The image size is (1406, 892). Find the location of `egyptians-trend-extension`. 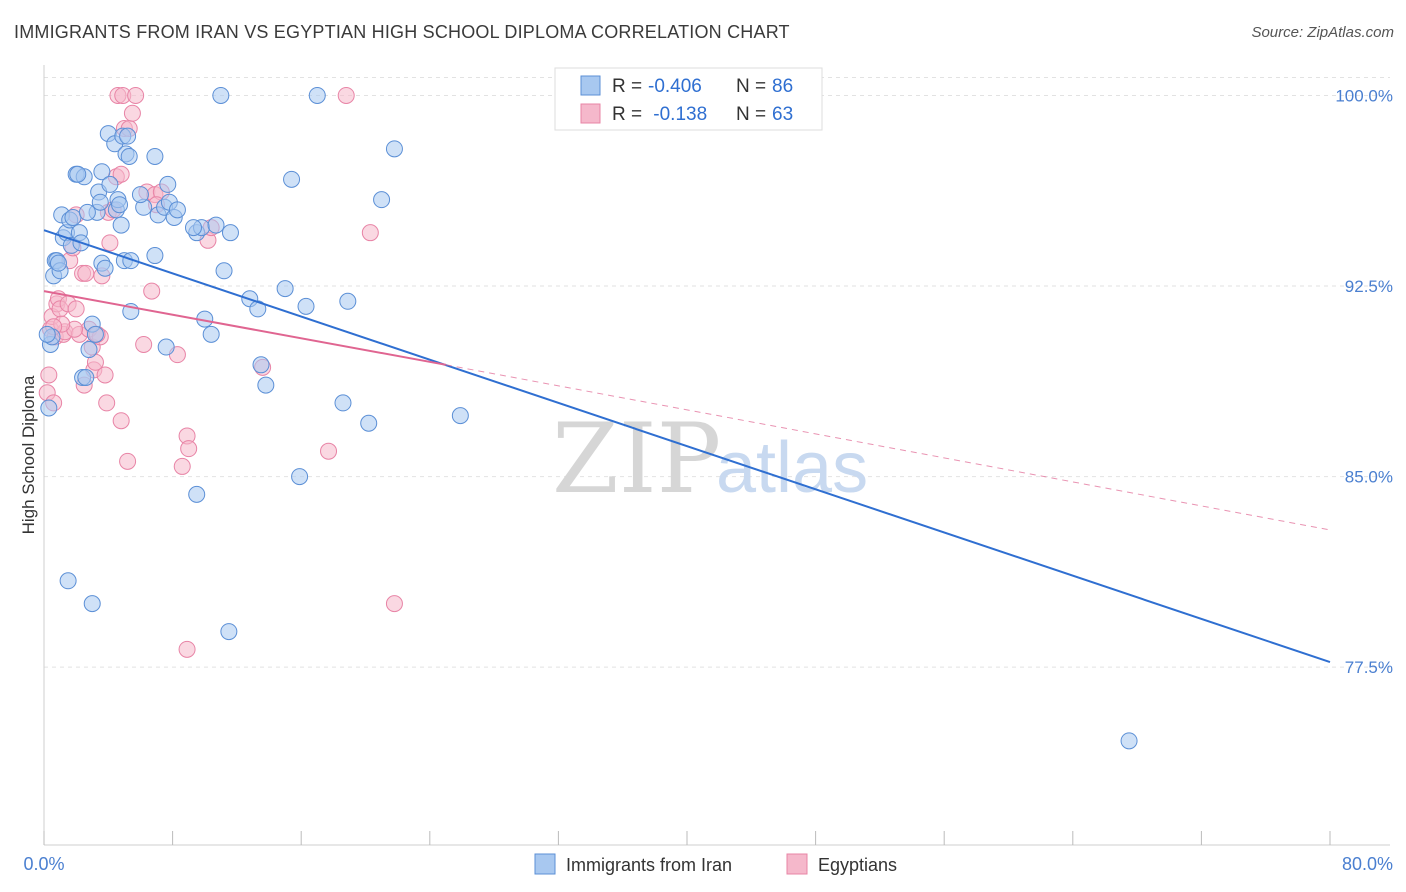

egyptians-trend-extension is located at coordinates (888, 447).